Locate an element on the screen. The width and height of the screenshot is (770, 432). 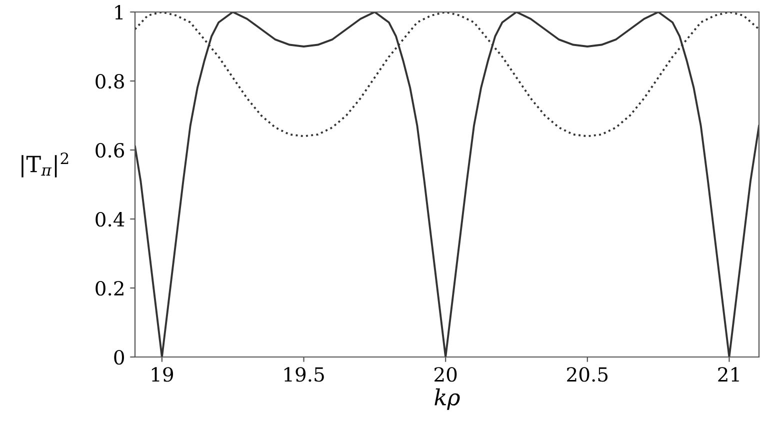
x-axis-title: kρ is located at coordinates (447, 399).